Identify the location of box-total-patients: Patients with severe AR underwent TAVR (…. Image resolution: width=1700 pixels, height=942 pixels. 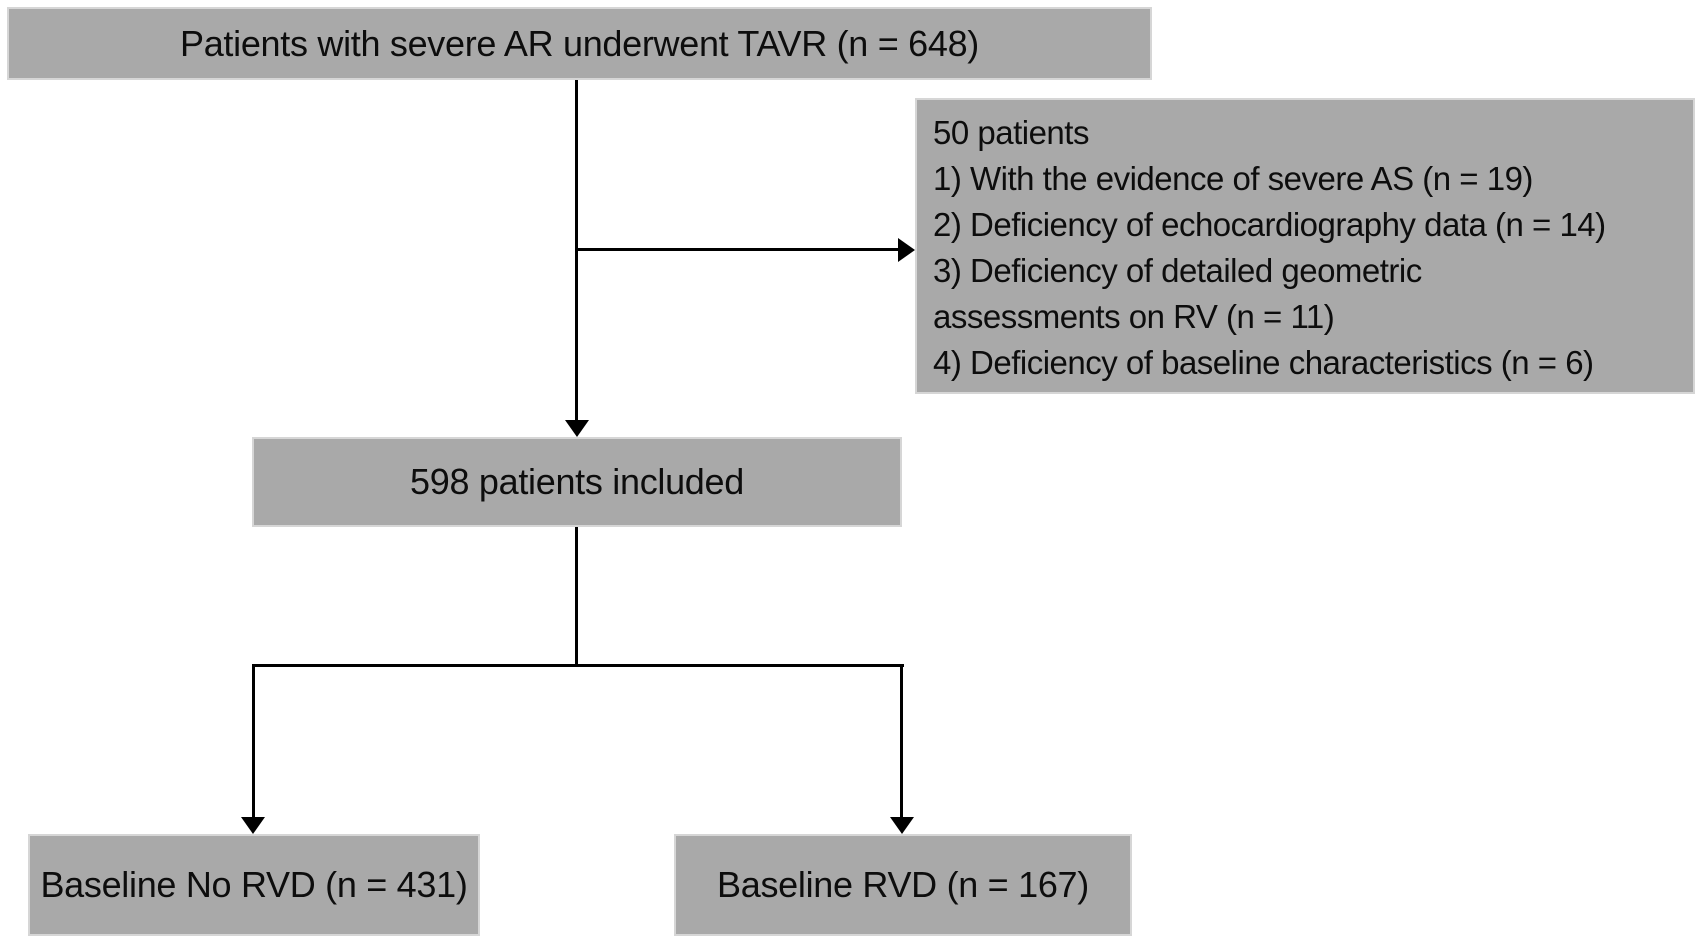
(579, 43).